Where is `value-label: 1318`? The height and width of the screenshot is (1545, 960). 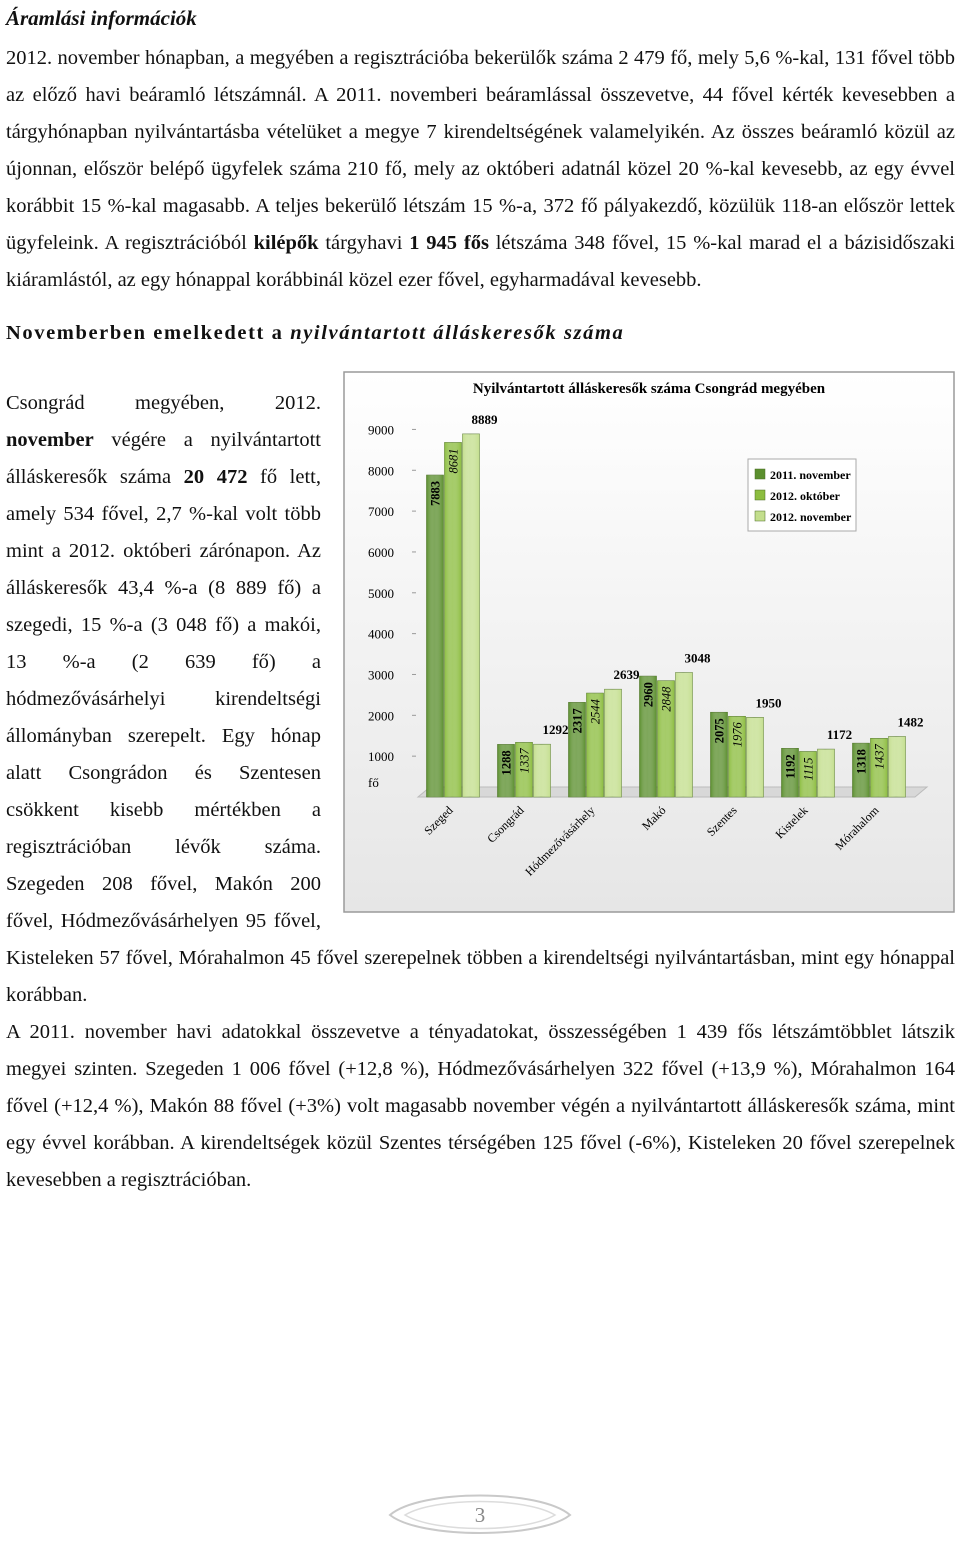
value-label: 1318 is located at coordinates (862, 761).